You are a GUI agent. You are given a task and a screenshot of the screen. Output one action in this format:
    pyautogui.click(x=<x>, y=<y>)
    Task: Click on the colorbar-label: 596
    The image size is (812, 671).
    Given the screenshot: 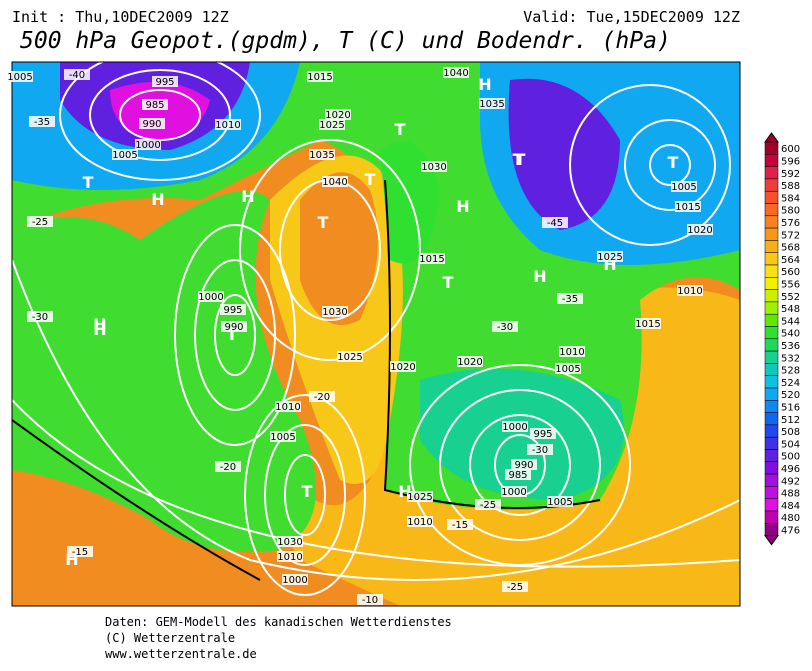 What is the action you would take?
    pyautogui.click(x=790, y=161)
    